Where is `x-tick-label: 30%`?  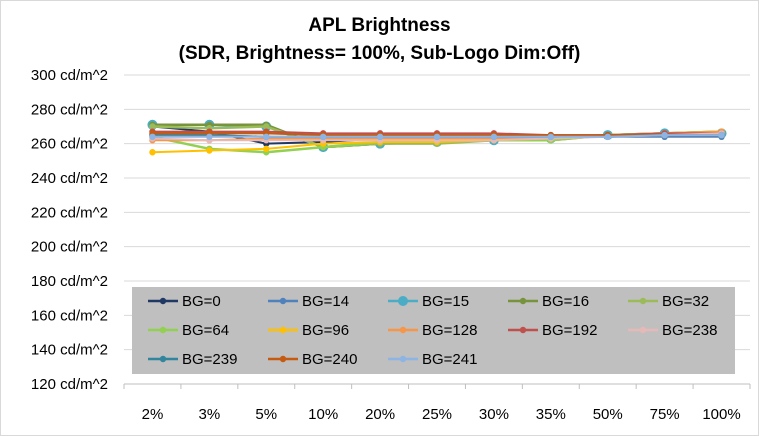 x-tick-label: 30% is located at coordinates (494, 414).